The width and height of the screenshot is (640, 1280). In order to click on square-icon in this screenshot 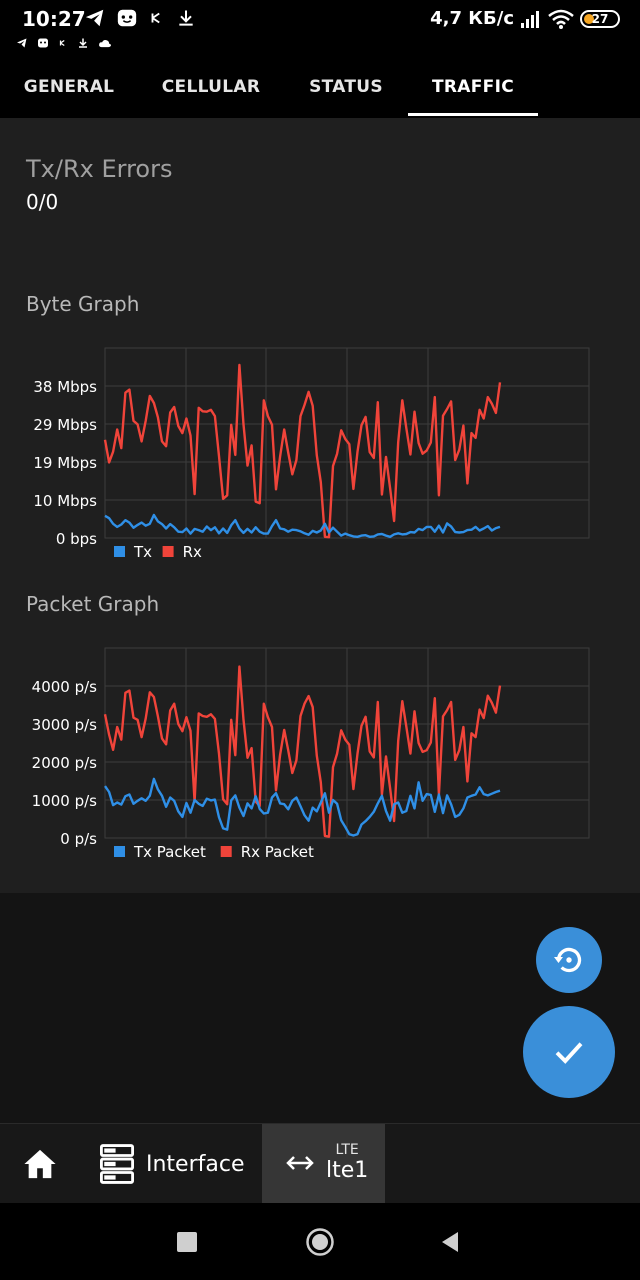, I will do `click(187, 1241)`.